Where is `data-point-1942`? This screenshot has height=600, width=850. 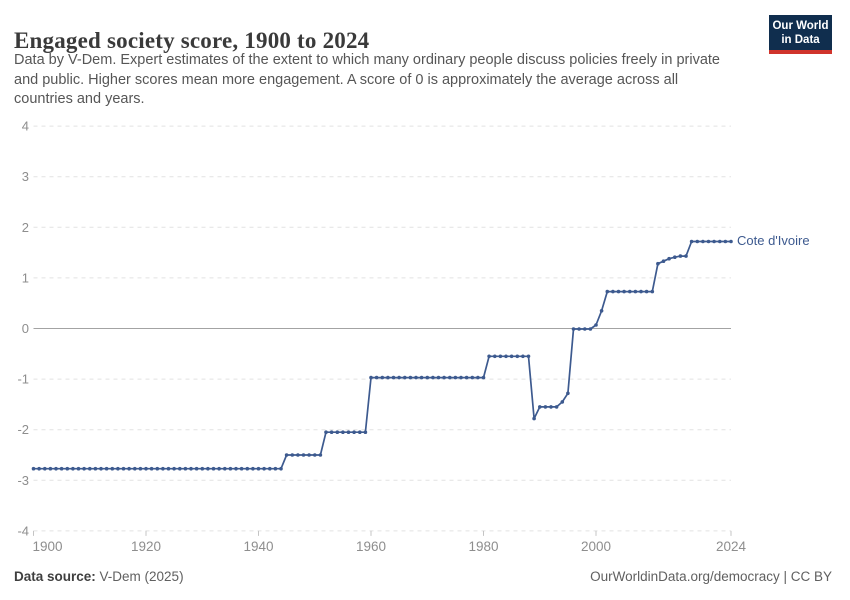 data-point-1942 is located at coordinates (270, 468).